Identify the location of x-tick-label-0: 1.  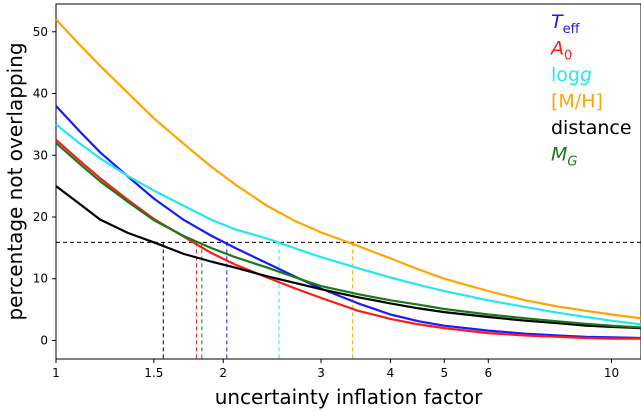
(56, 373).